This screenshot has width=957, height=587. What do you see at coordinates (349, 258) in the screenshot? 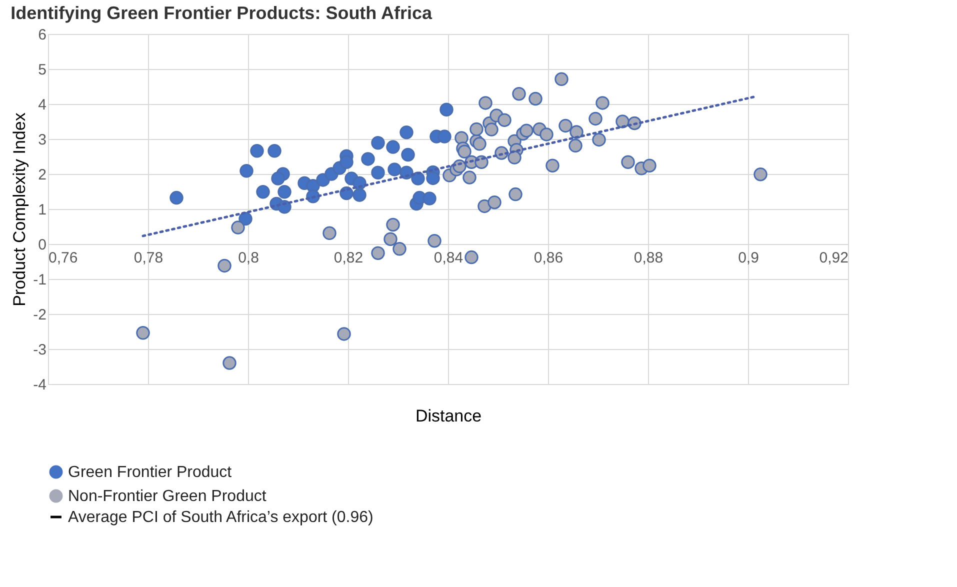
I see `x-tick-label: 0,82` at bounding box center [349, 258].